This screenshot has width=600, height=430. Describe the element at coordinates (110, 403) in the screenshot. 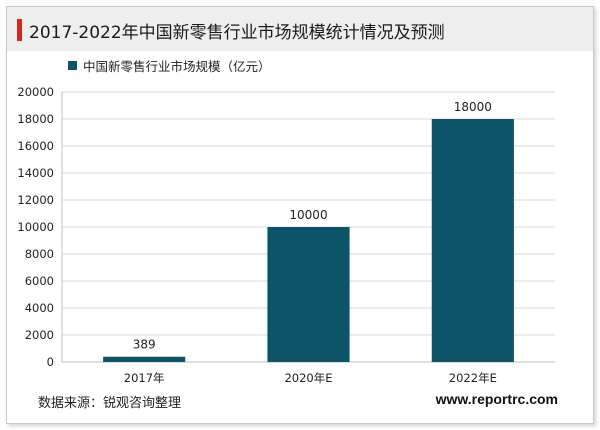

I see `data-source-note: 数据来源：锐观咨询整理` at that location.